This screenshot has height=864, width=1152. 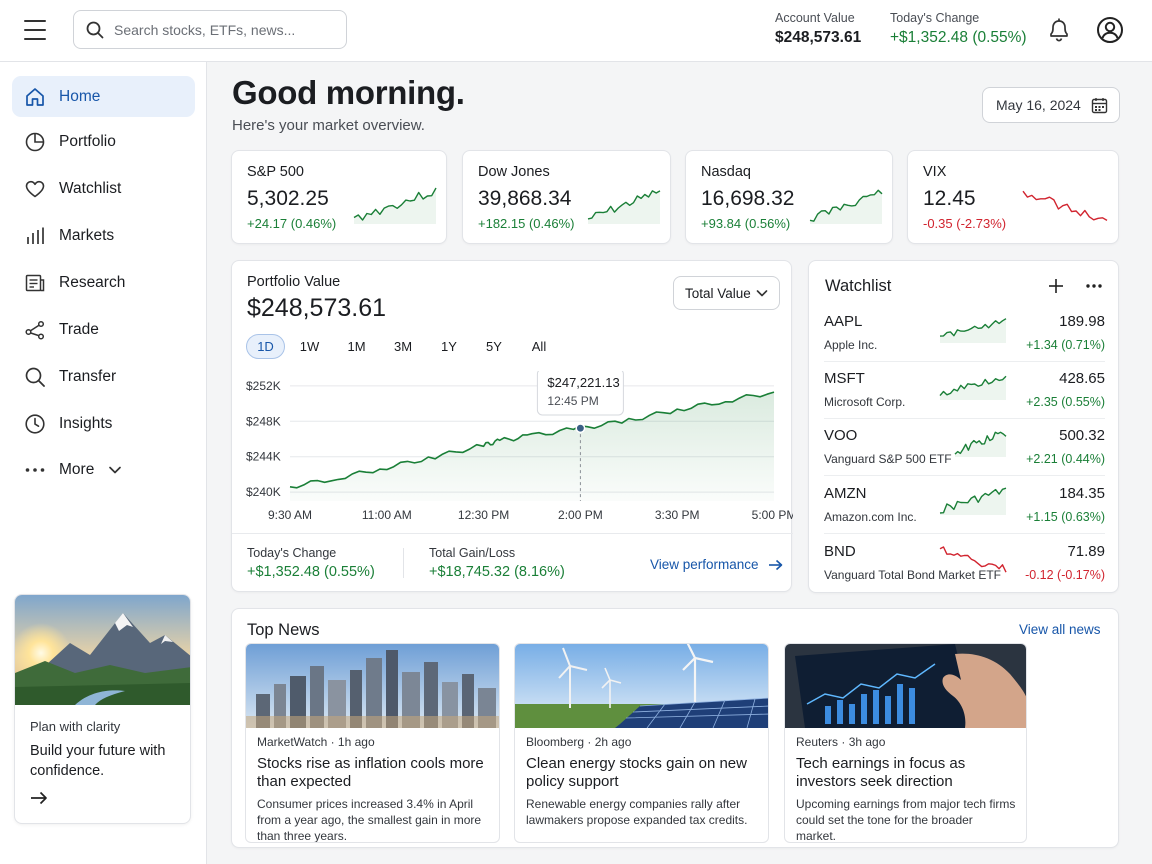 I want to click on ticker-change: +1.34 (0.71%), so click(x=1065, y=345).